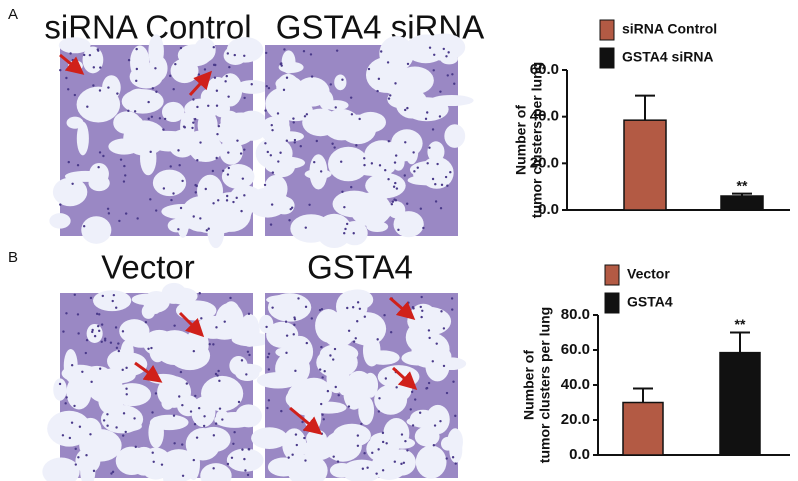  What do you see at coordinates (650, 302) in the screenshot?
I see `legend-label: GSTA4` at bounding box center [650, 302].